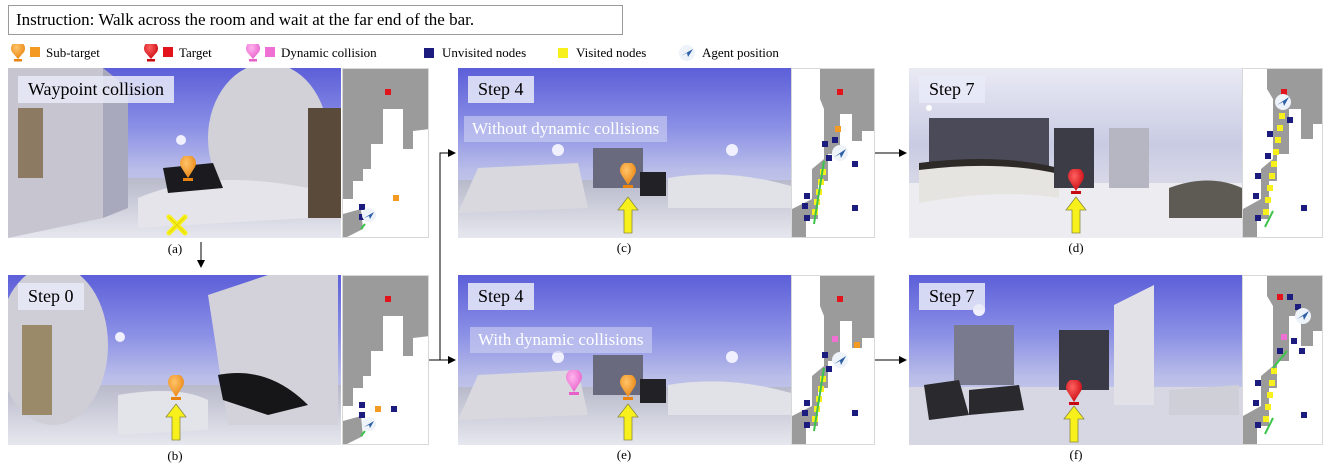 The width and height of the screenshot is (1323, 465). What do you see at coordinates (574, 382) in the screenshot?
I see `dynamic-collision-pin-icon` at bounding box center [574, 382].